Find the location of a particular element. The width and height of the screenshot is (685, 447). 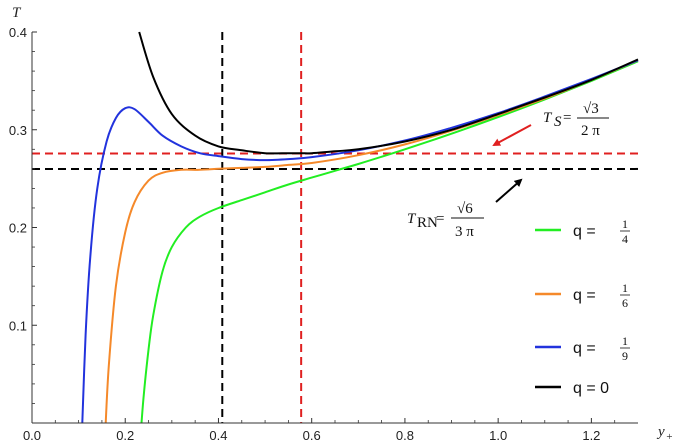

x-tick-label: 0.4 is located at coordinates (218, 435).